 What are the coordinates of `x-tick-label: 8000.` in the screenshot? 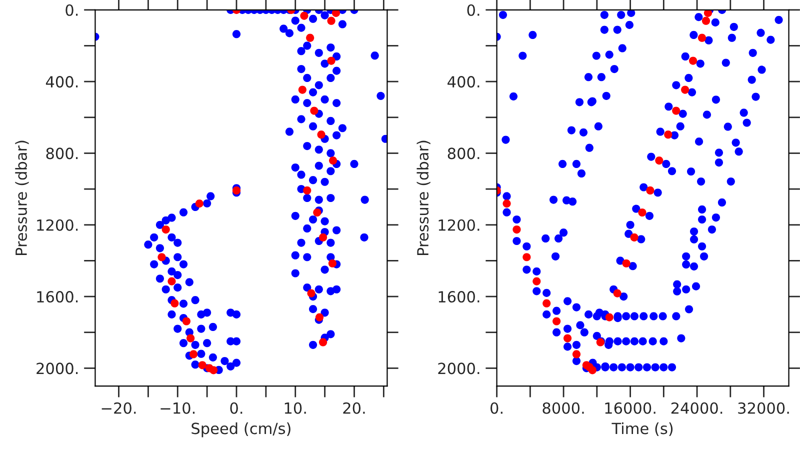 It's located at (563, 408).